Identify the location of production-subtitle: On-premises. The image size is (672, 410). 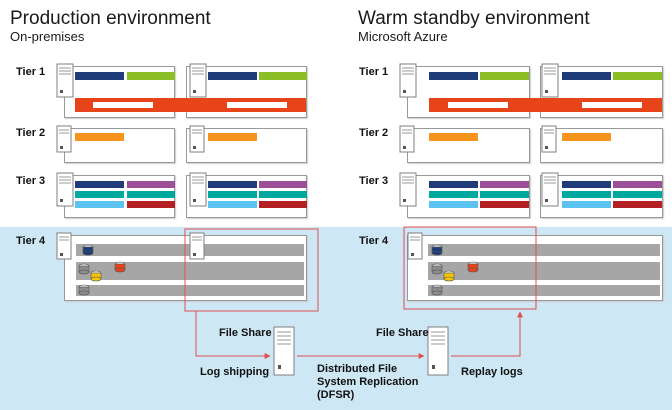
(47, 36).